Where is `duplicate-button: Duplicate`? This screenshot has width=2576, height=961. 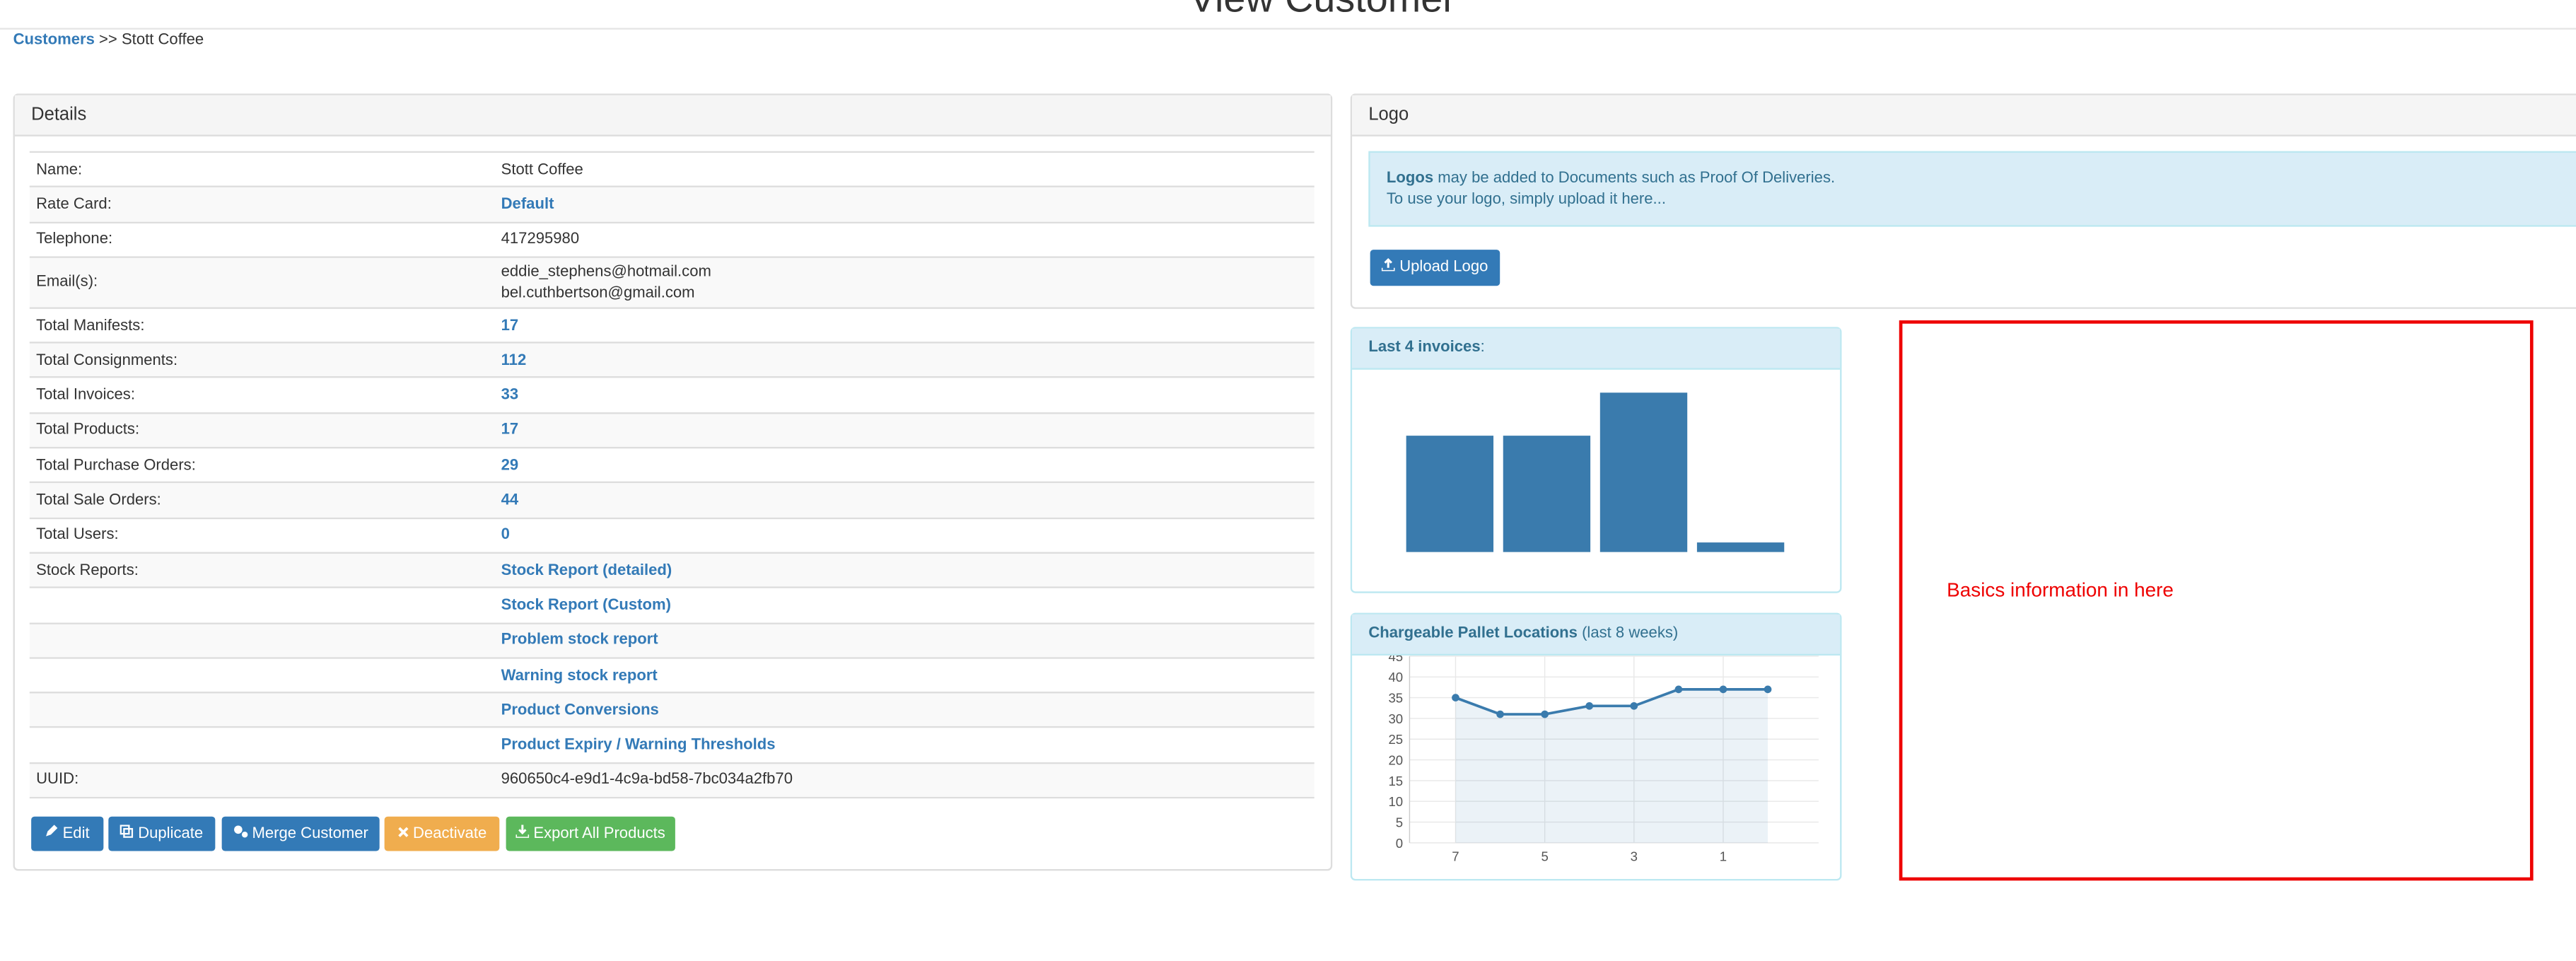
duplicate-button: Duplicate is located at coordinates (162, 833).